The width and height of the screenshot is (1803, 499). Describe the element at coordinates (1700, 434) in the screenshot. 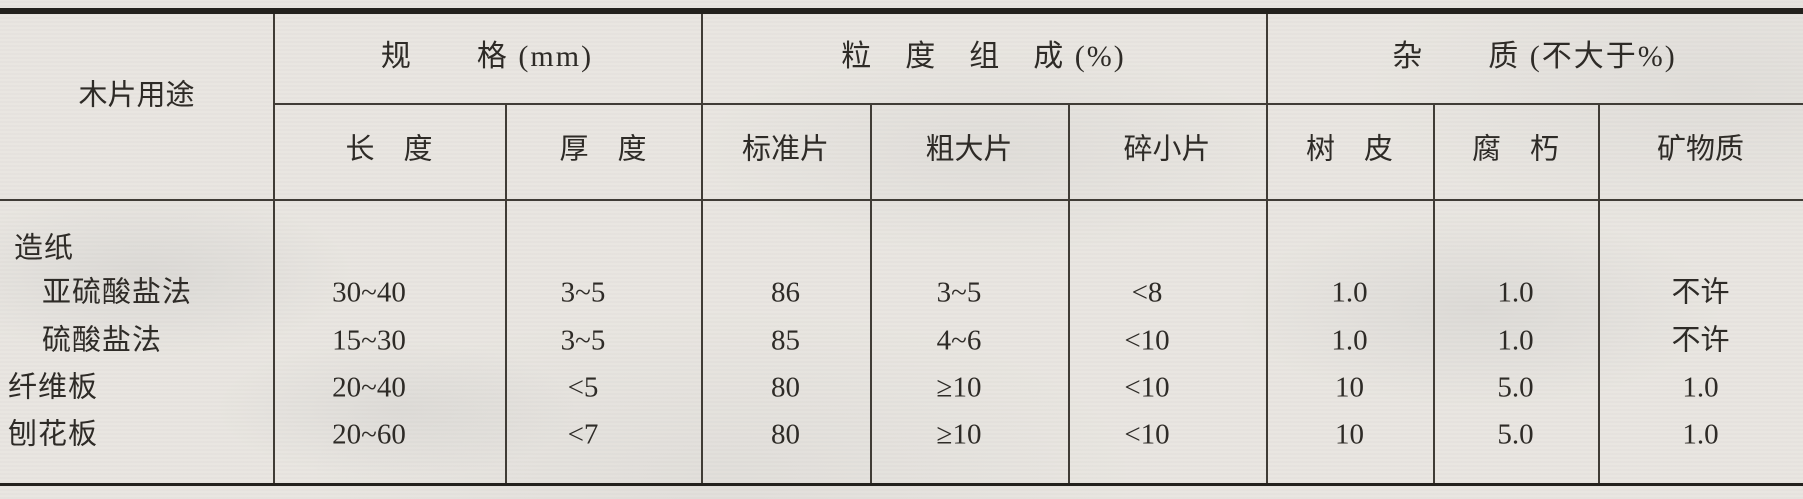

I see `cell-mineral-r4: 1.0` at that location.